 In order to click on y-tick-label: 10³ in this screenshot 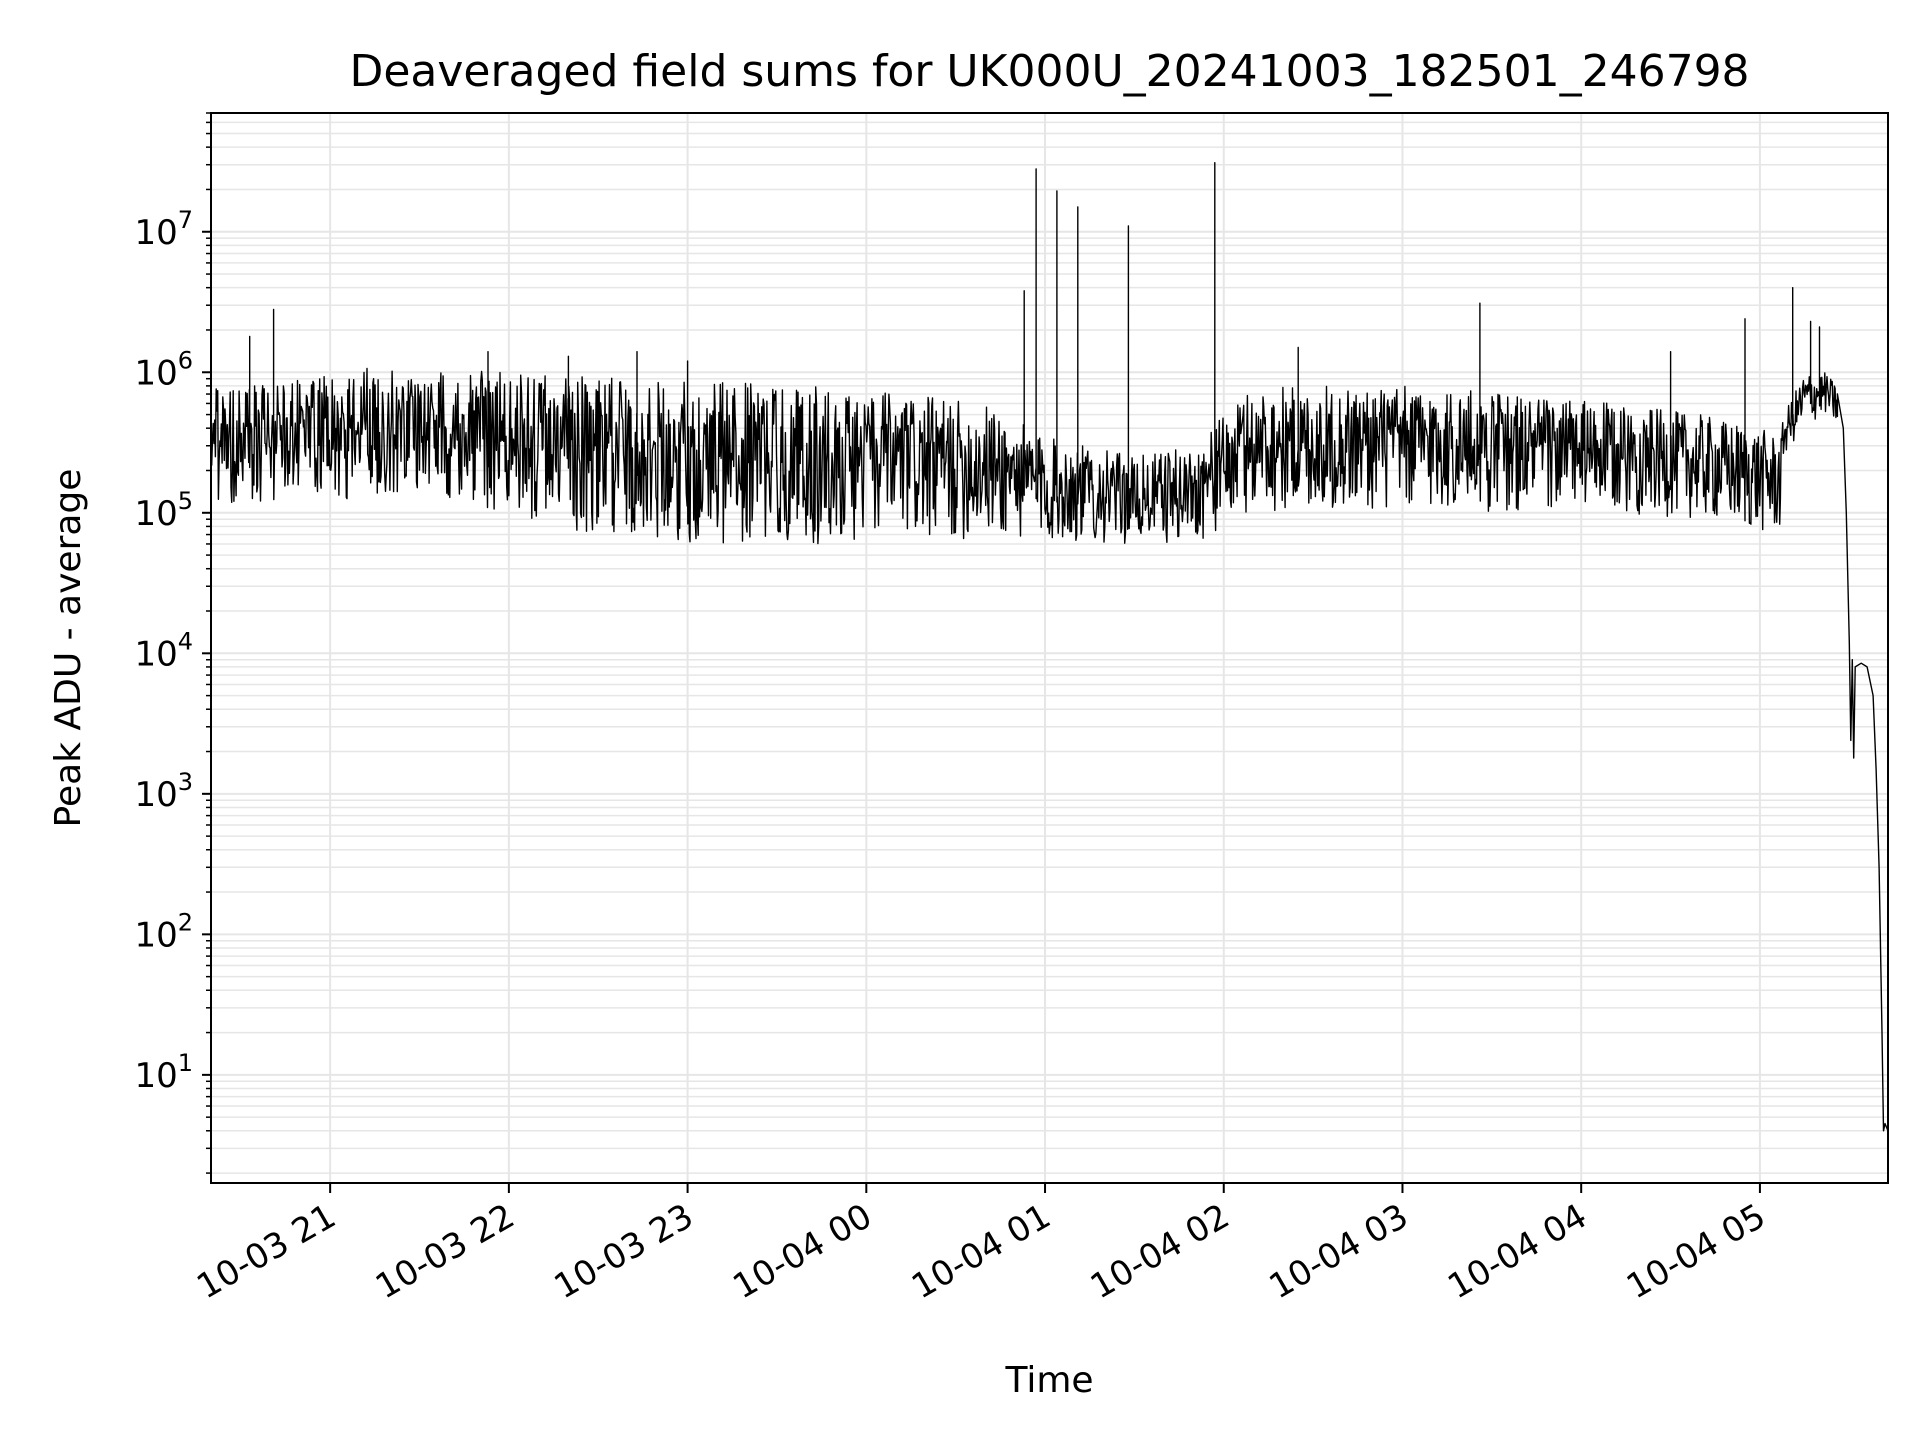, I will do `click(163, 791)`.